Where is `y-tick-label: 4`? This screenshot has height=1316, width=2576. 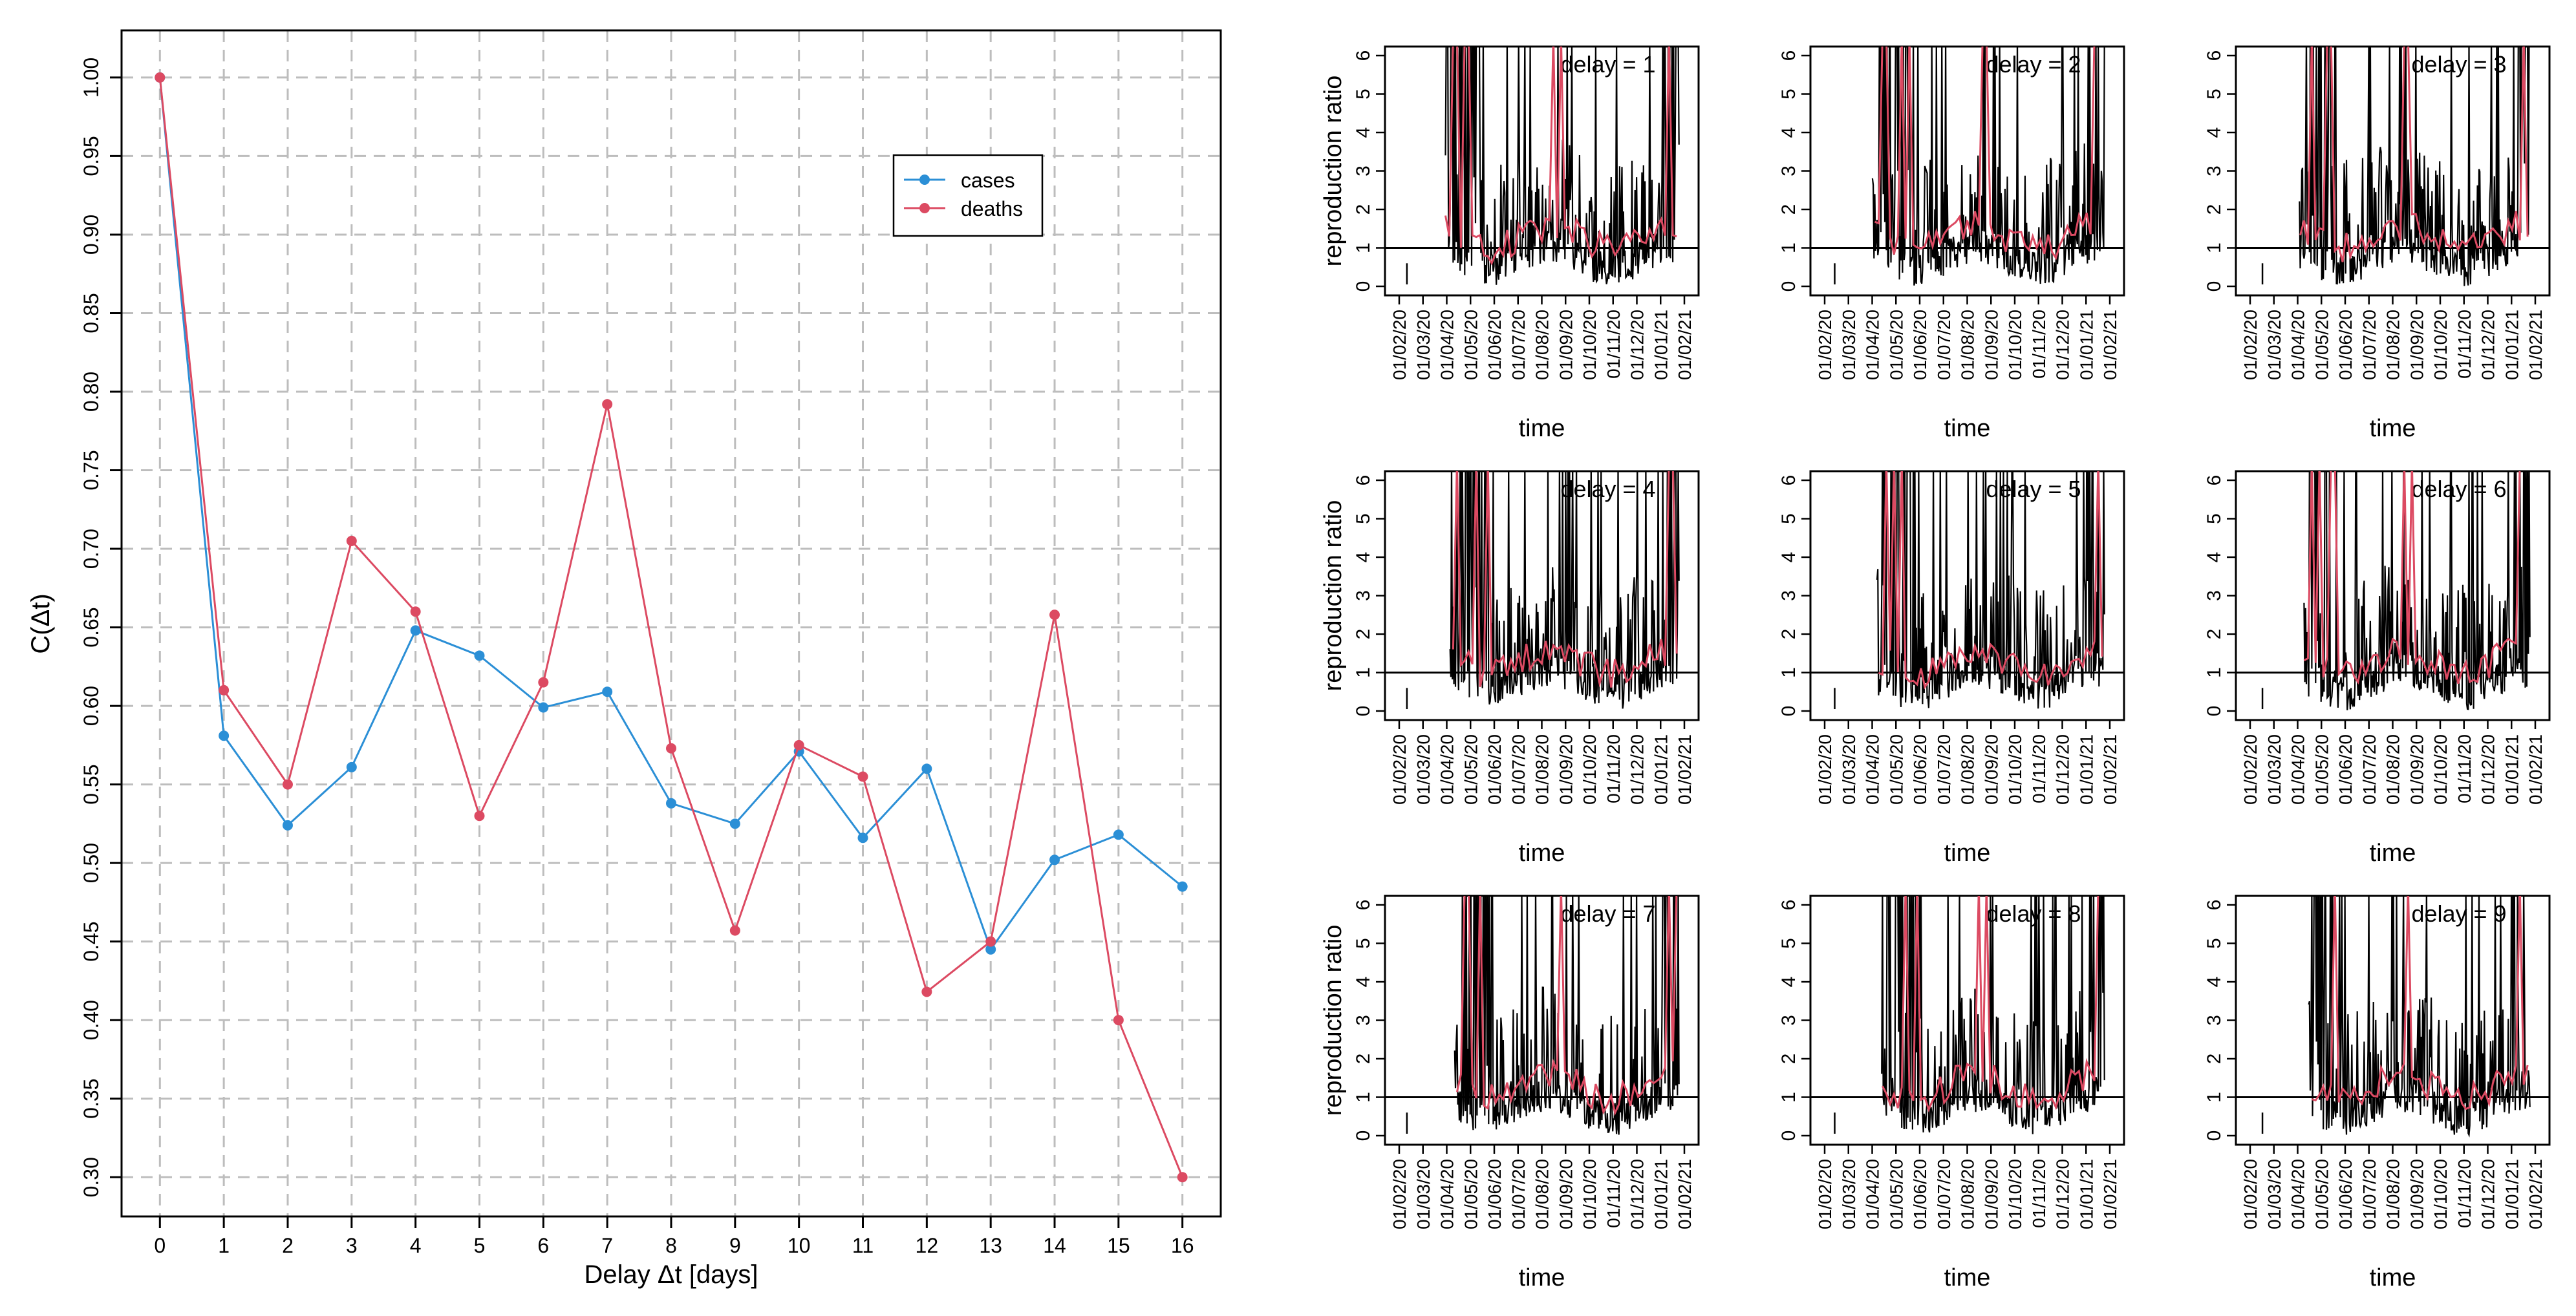 y-tick-label: 4 is located at coordinates (2214, 557).